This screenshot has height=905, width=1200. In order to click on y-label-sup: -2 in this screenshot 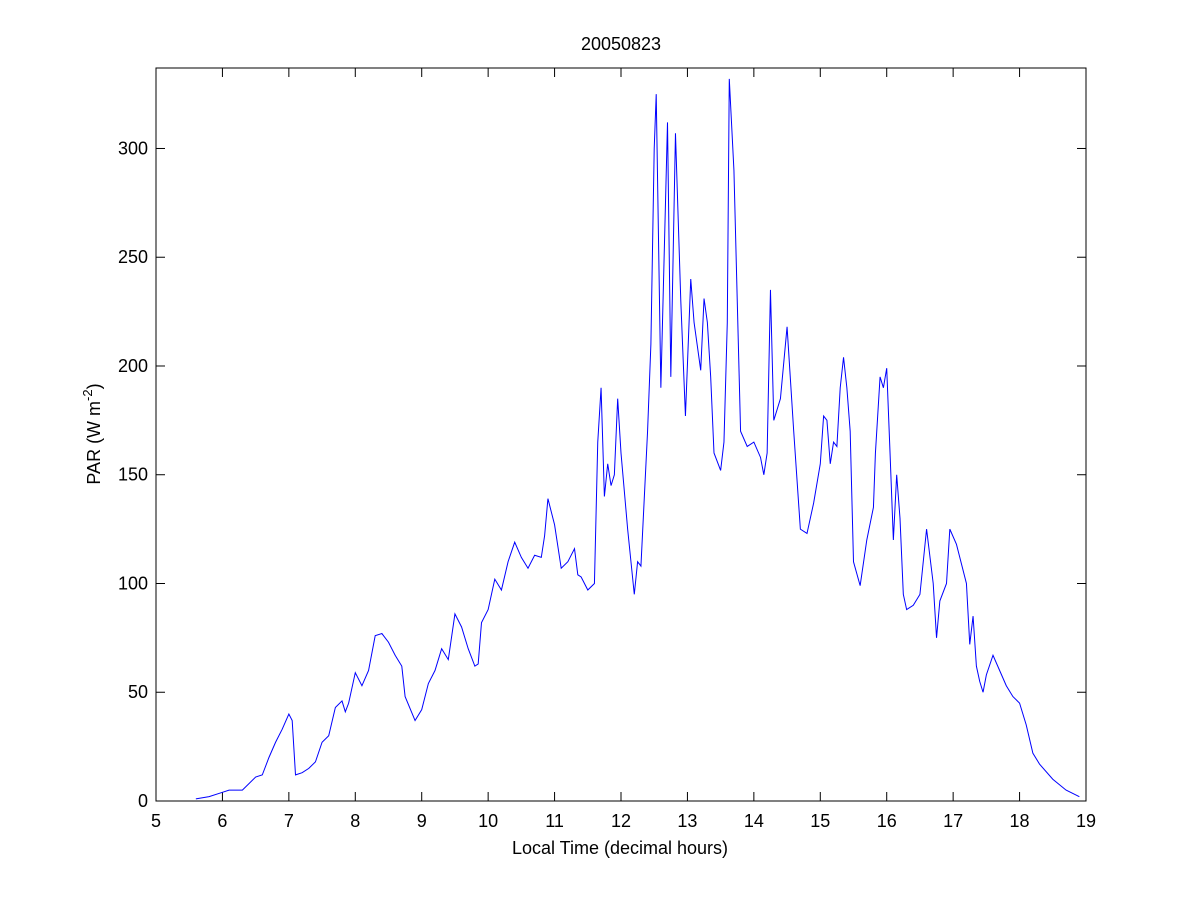, I will do `click(87, 395)`.